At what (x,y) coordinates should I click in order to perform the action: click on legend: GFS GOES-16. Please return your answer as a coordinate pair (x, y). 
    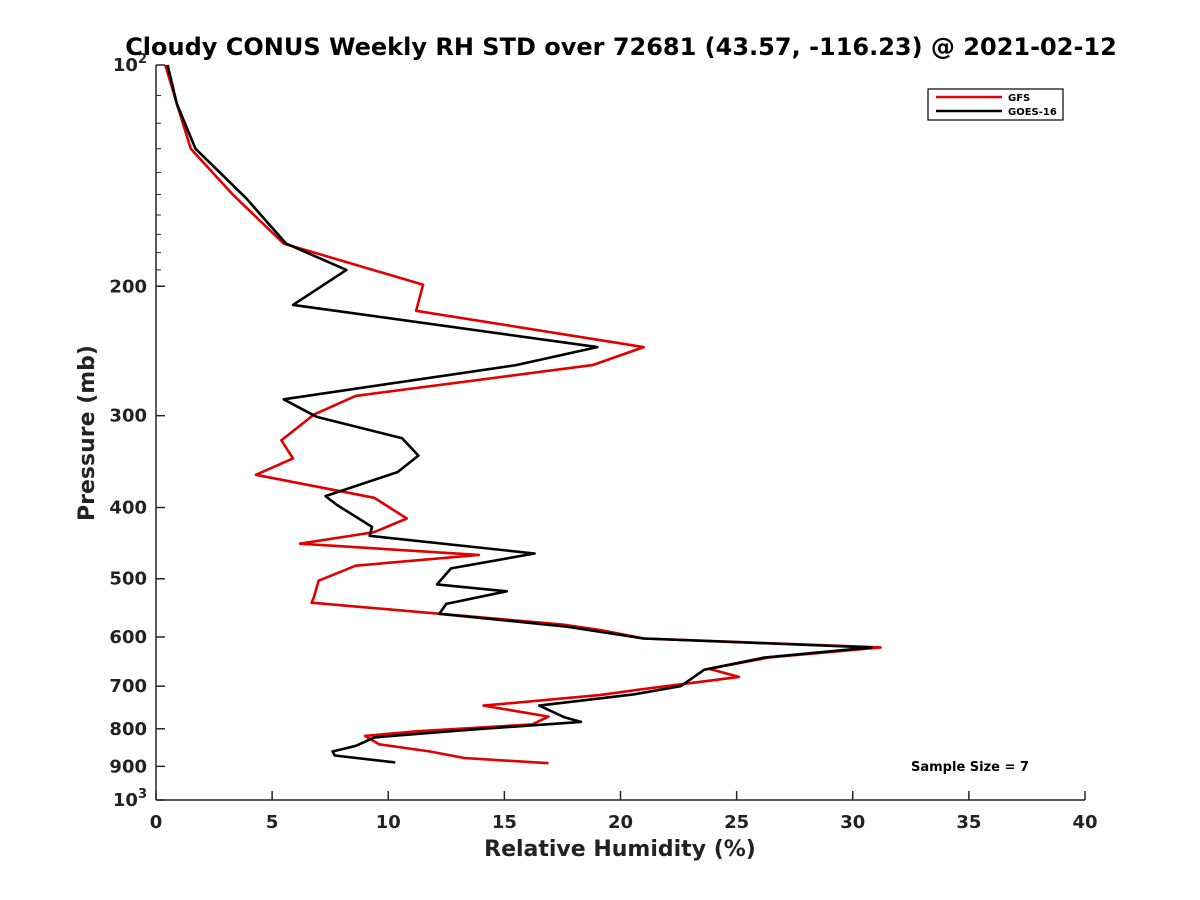
    Looking at the image, I should click on (995, 104).